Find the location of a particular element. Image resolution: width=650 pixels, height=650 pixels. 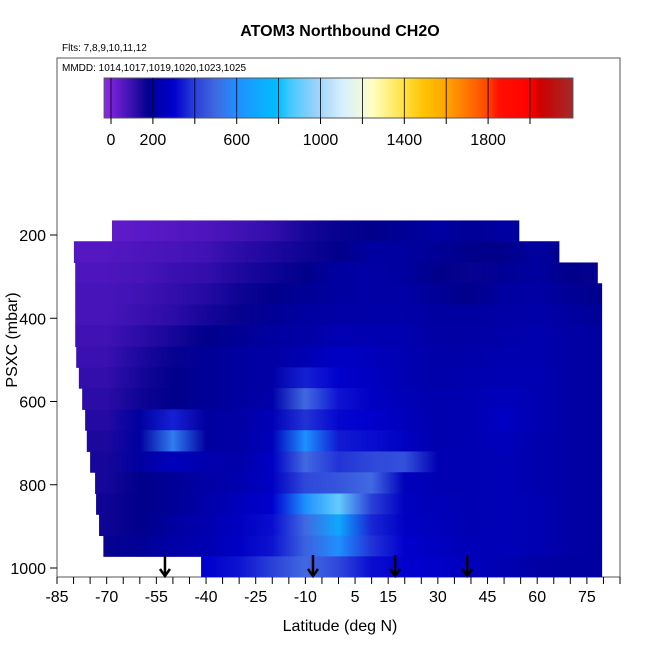

x-tick-label: -70 is located at coordinates (106, 597).